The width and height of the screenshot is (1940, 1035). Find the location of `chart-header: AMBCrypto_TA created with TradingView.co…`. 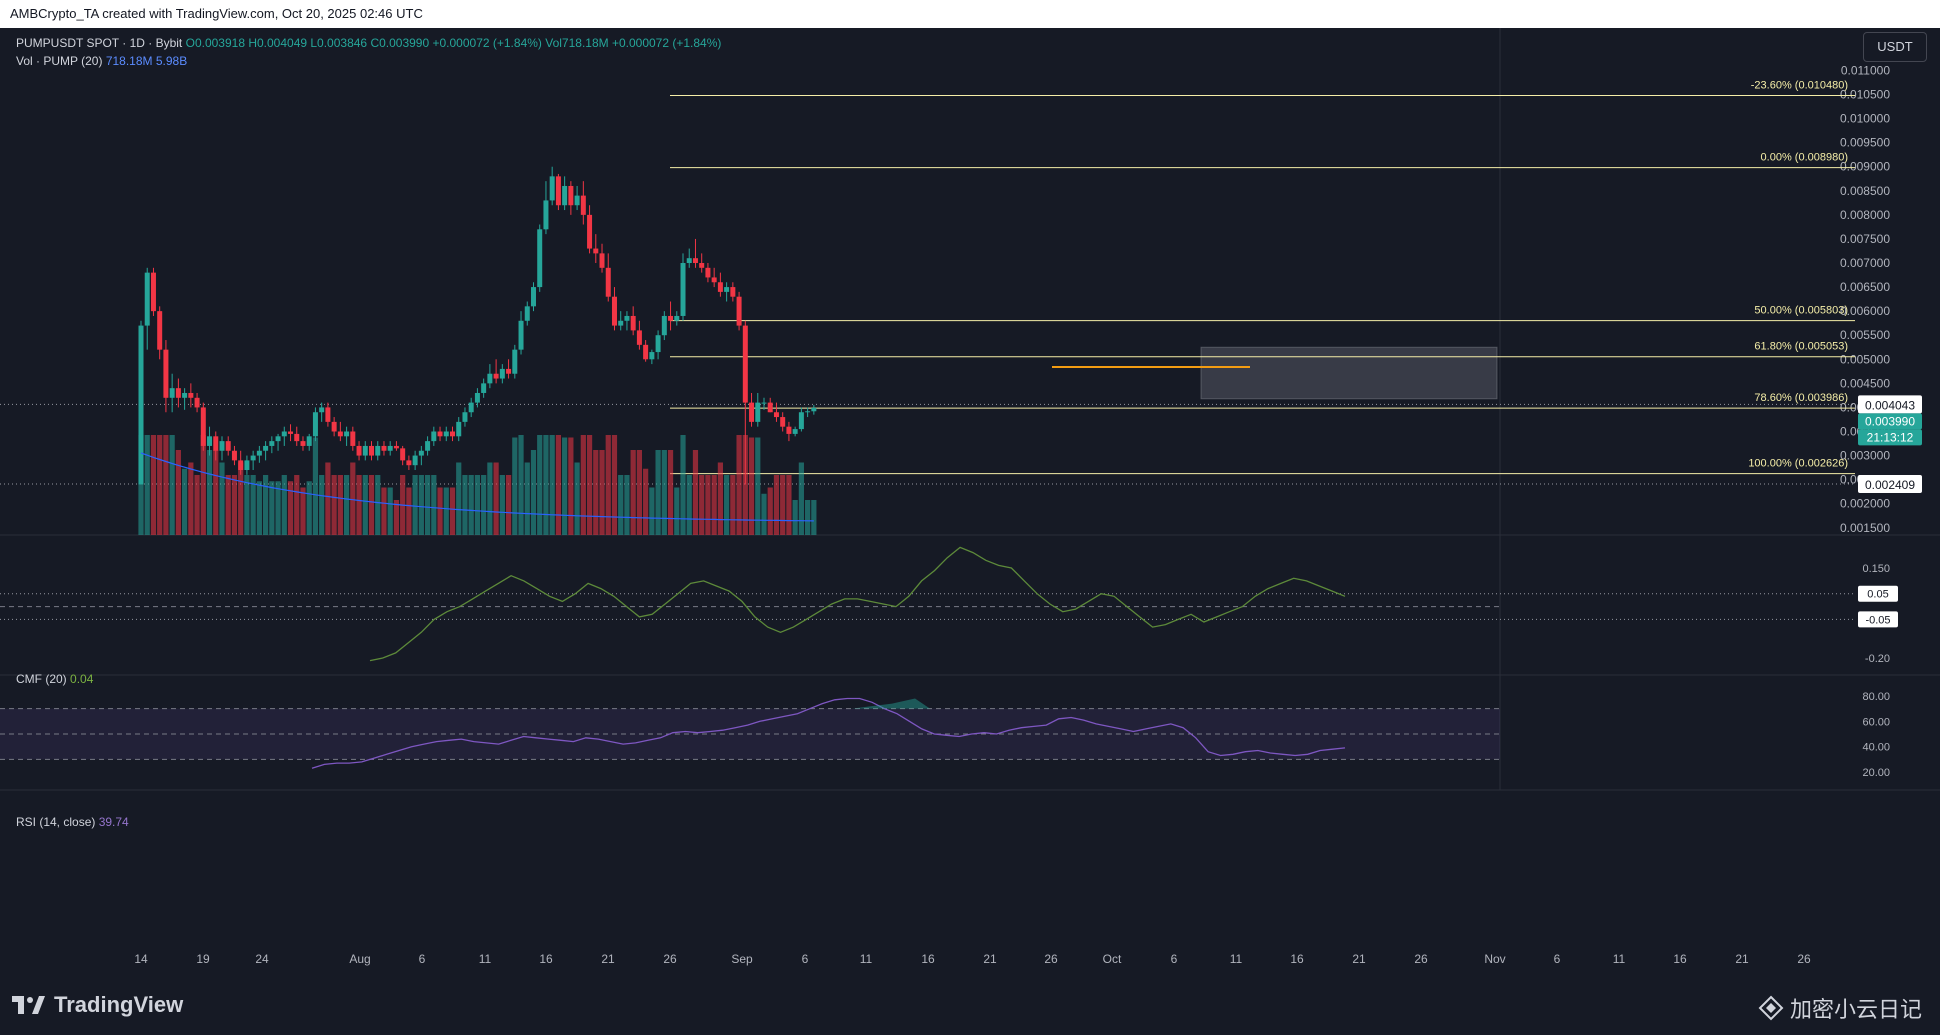

chart-header: AMBCrypto_TA created with TradingView.co… is located at coordinates (970, 14).